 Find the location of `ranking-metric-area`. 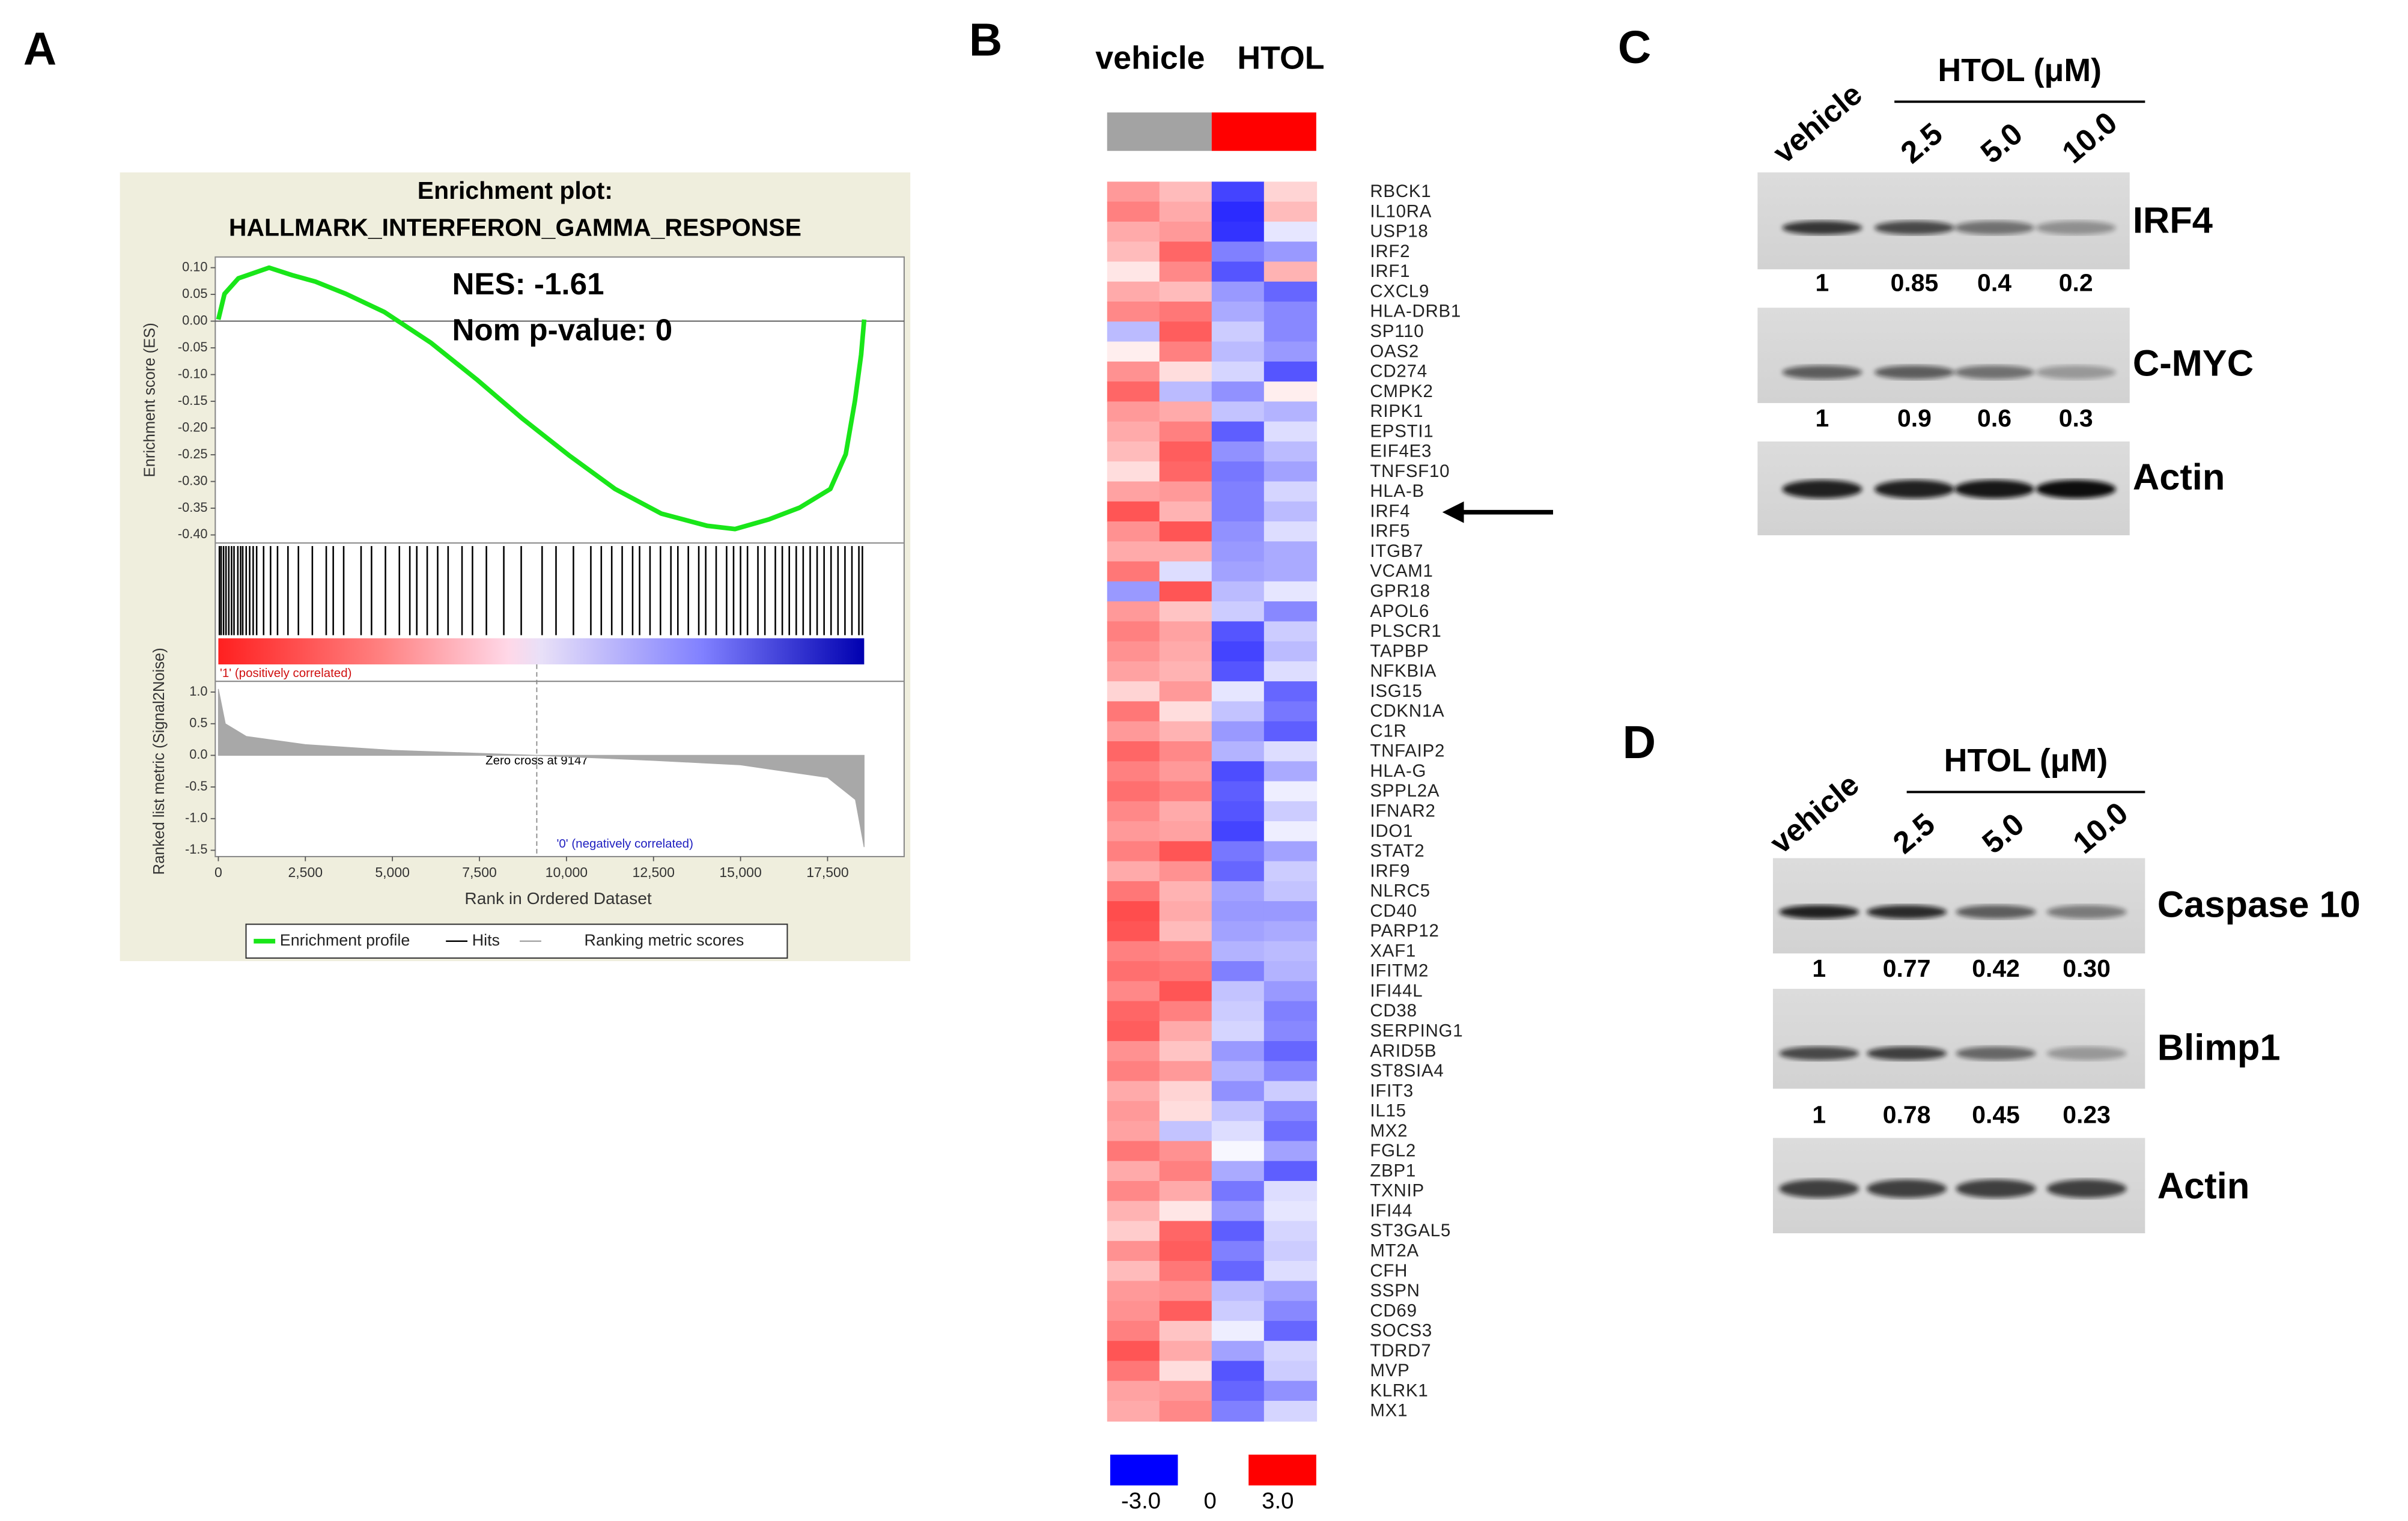

ranking-metric-area is located at coordinates (541, 768).